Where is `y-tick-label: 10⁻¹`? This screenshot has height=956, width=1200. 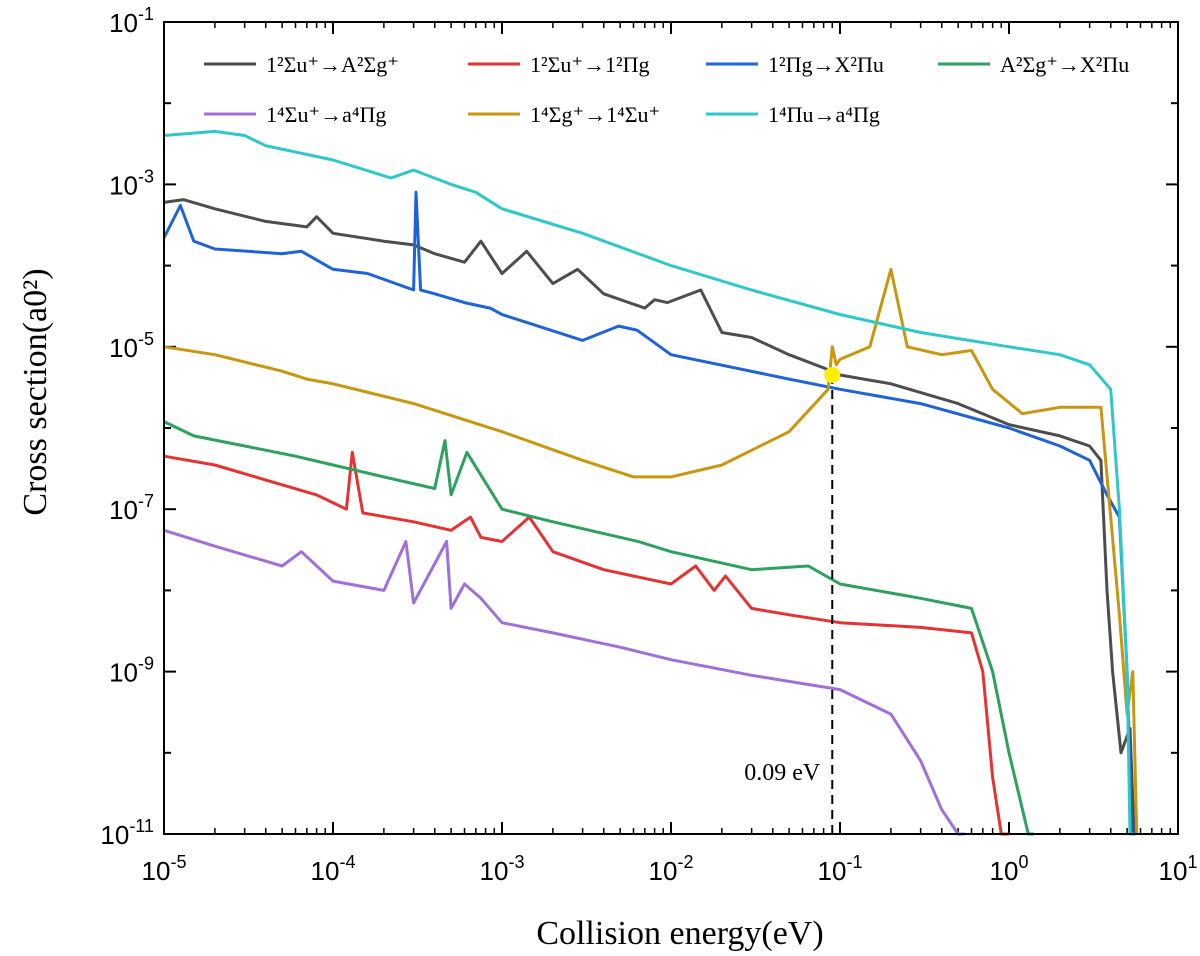 y-tick-label: 10⁻¹ is located at coordinates (131, 21).